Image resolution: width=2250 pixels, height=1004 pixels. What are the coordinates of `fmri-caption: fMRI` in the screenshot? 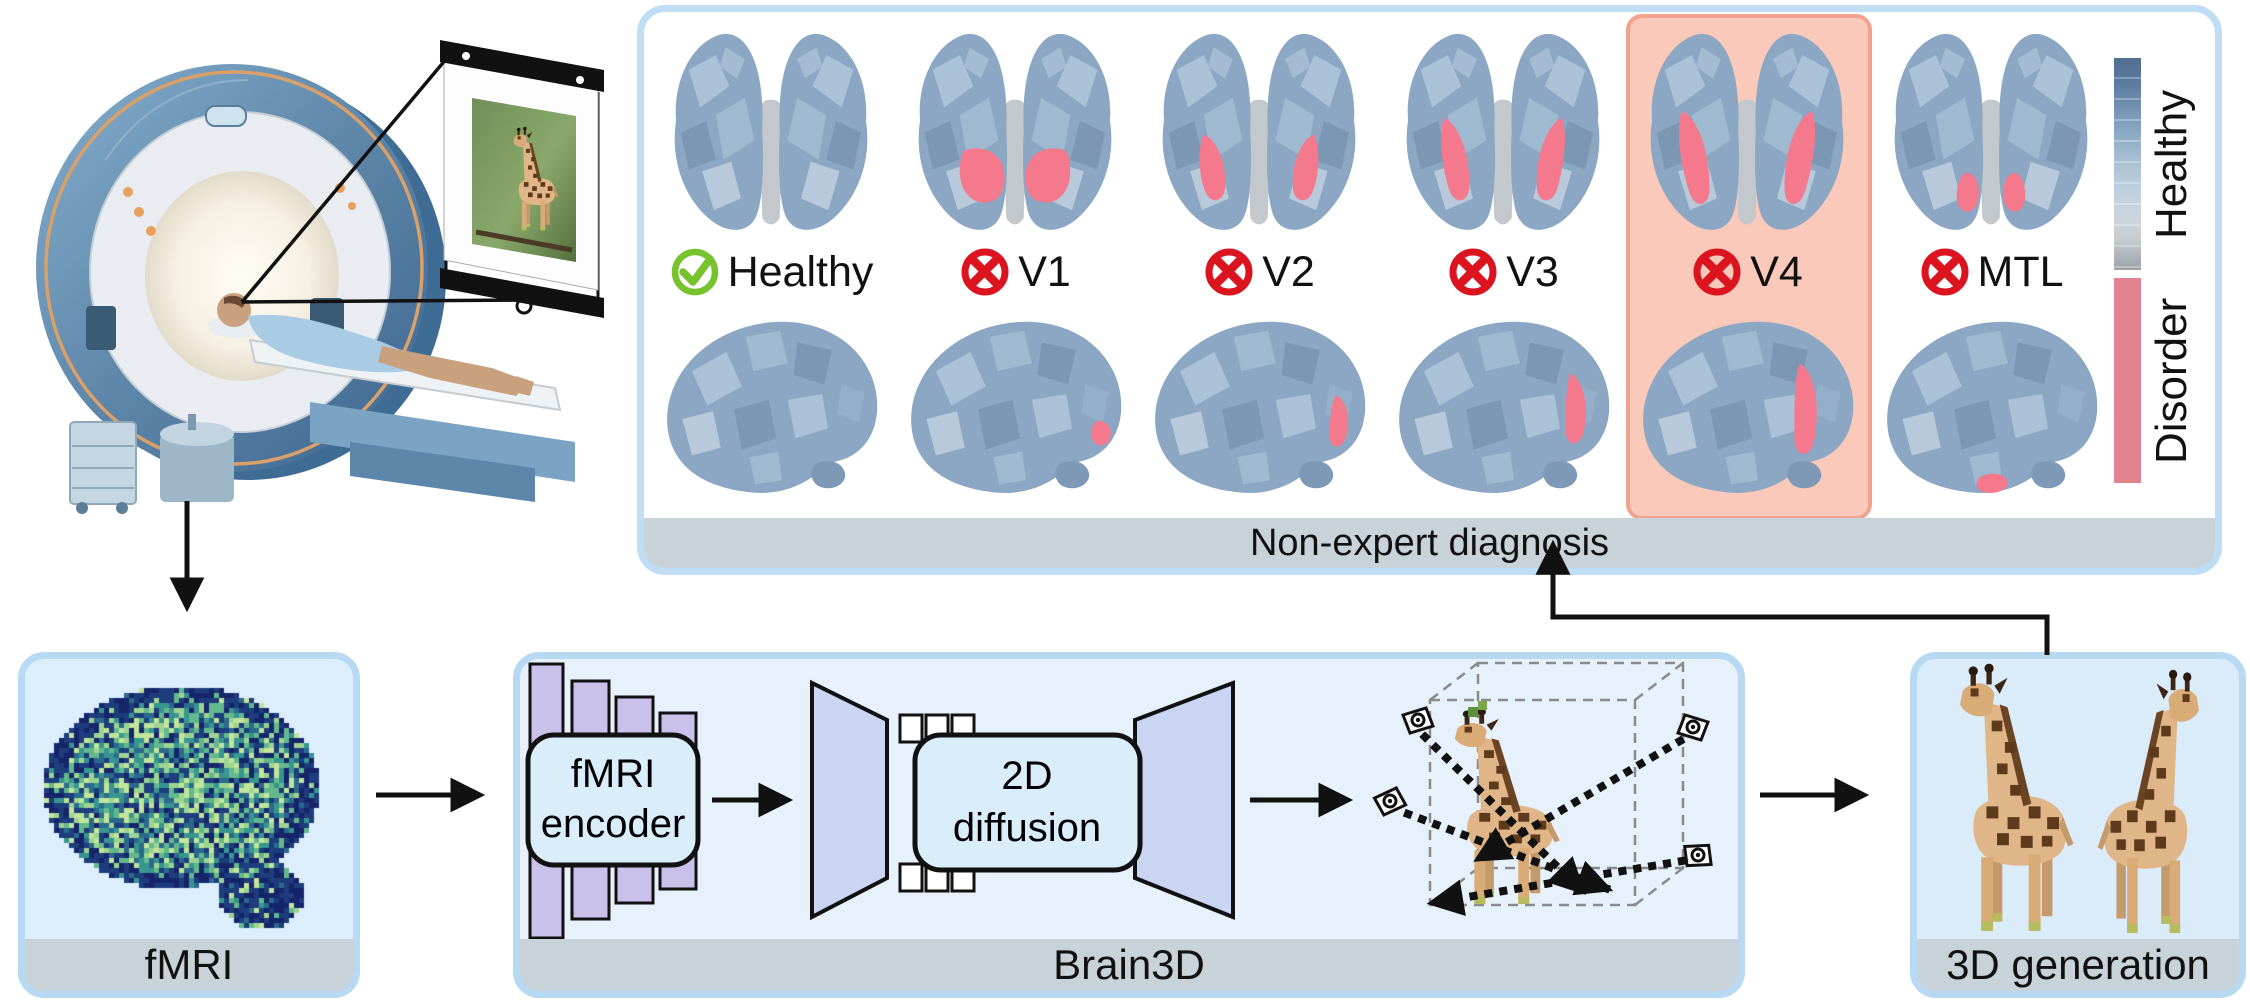 It's located at (189, 964).